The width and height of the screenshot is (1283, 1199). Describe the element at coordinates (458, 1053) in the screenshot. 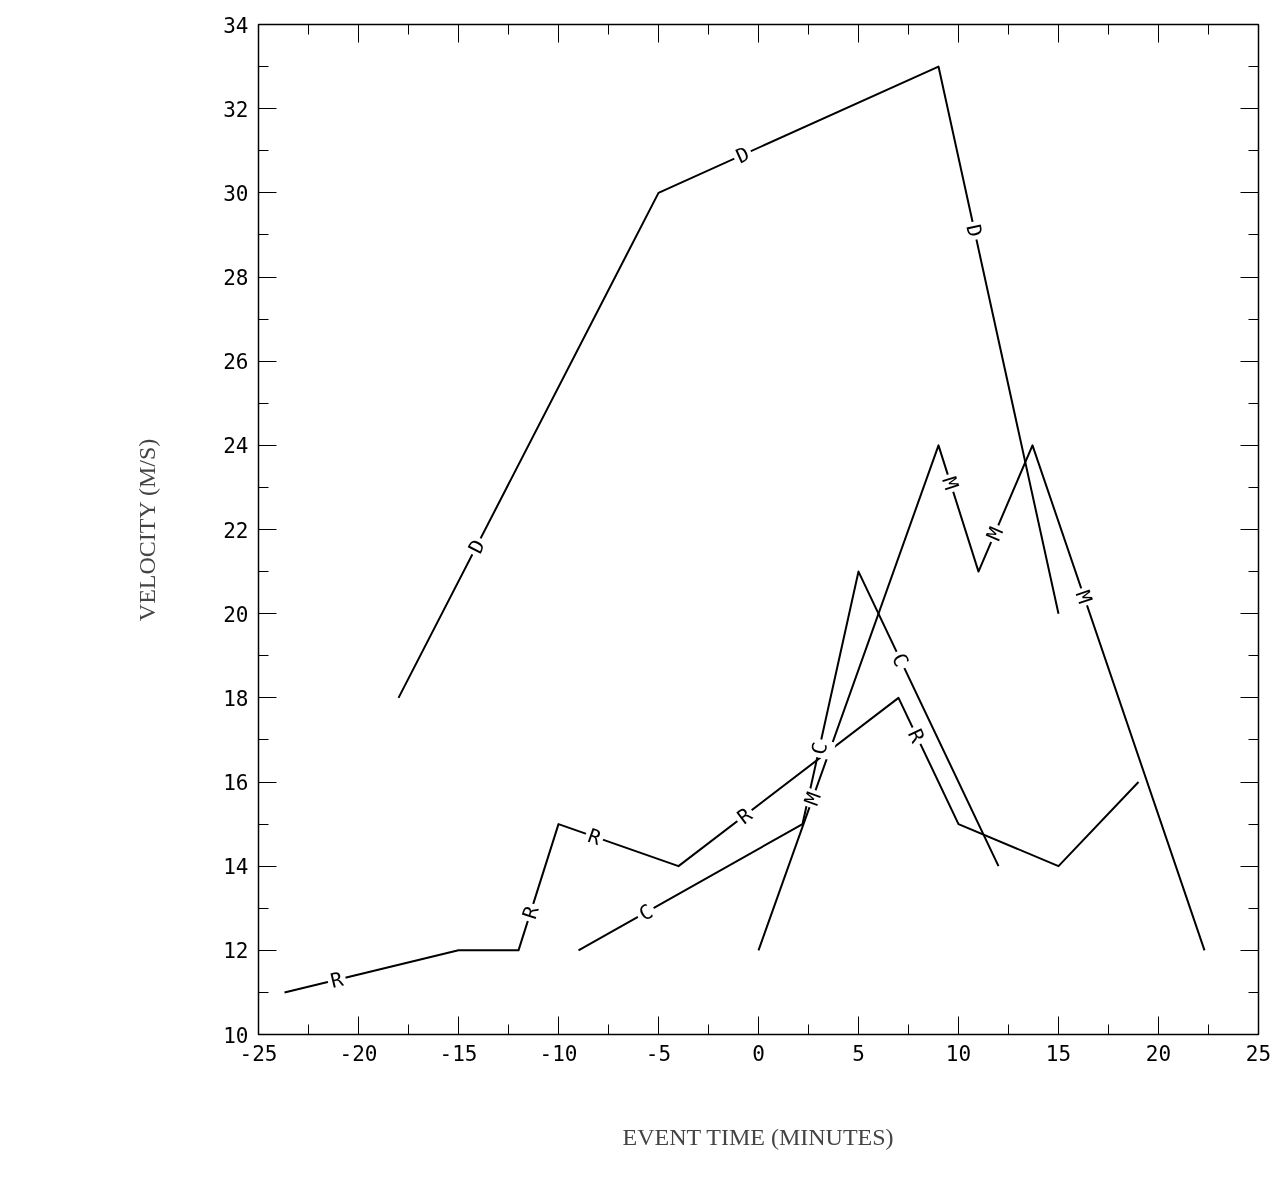

I see `x-tick-label: -15` at that location.